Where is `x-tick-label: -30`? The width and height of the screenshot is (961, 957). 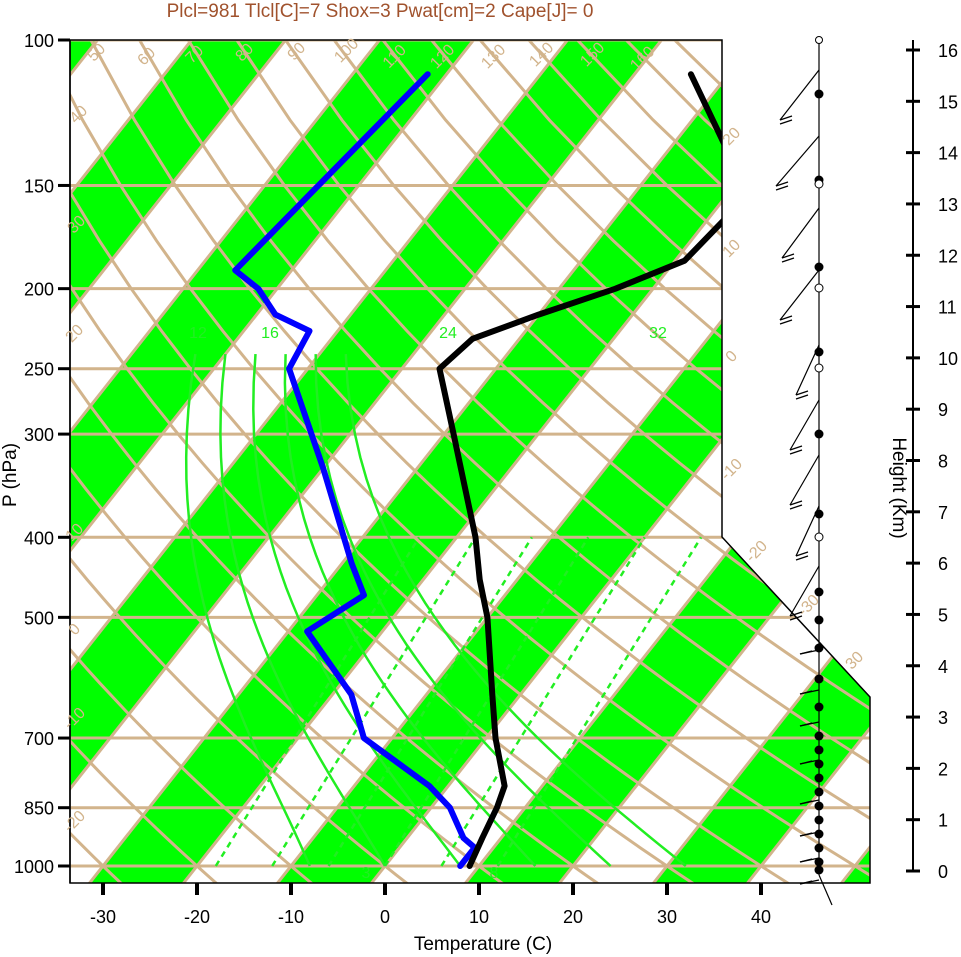
x-tick-label: -30 is located at coordinates (103, 917).